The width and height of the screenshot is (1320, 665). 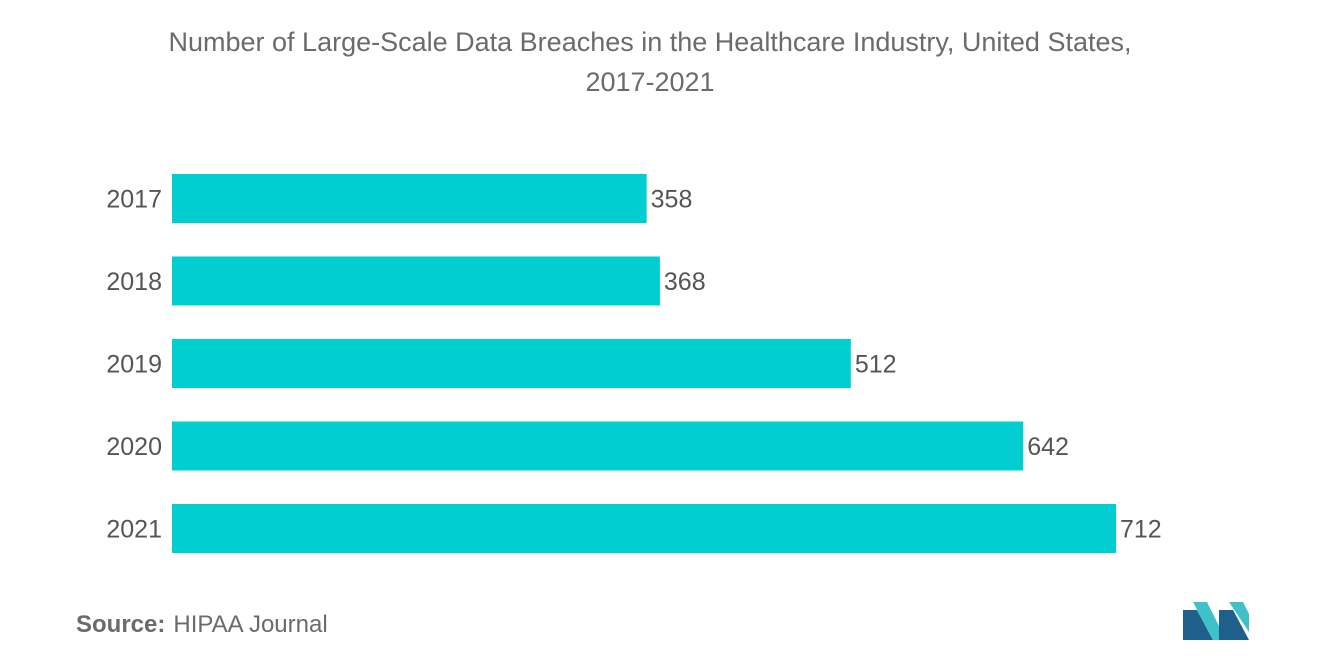 I want to click on value-label-2018: 368, so click(x=685, y=282).